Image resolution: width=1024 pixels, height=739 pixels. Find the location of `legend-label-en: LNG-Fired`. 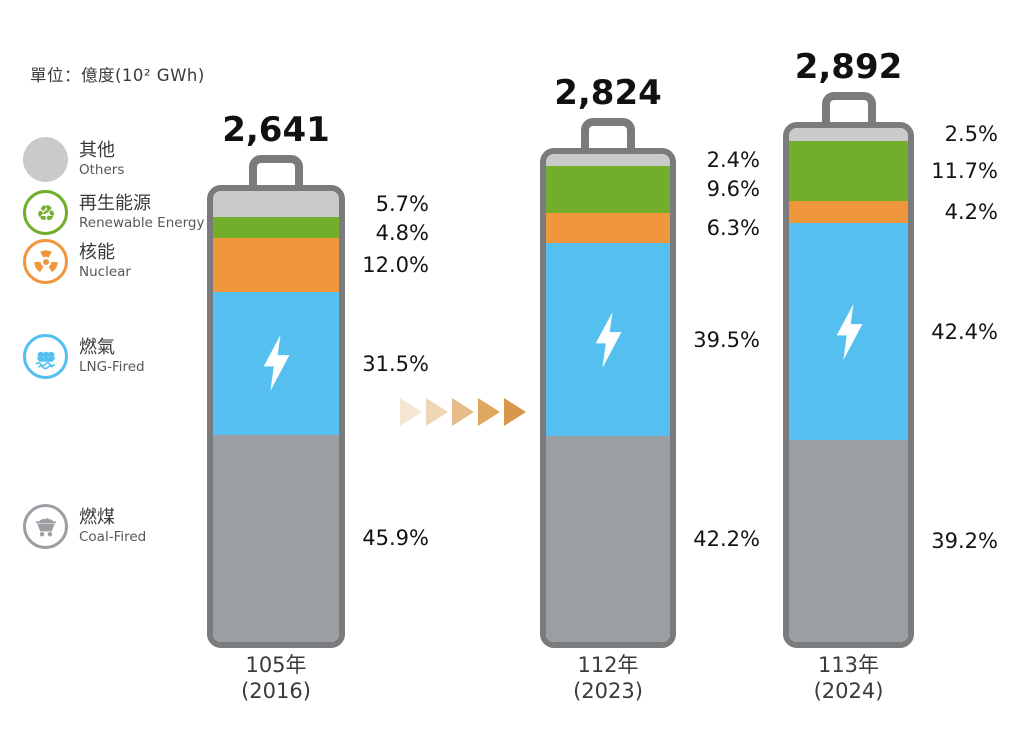

legend-label-en: LNG-Fired is located at coordinates (112, 366).